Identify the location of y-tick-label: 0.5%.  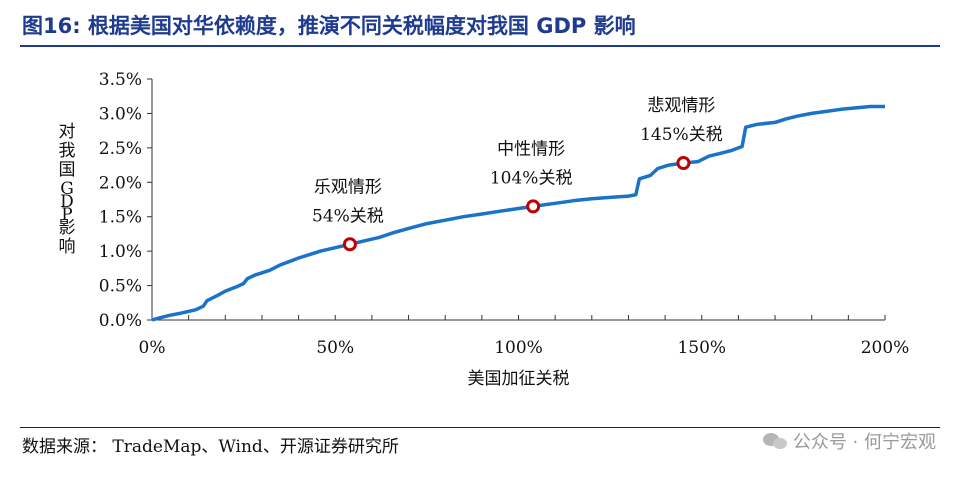
(120, 287).